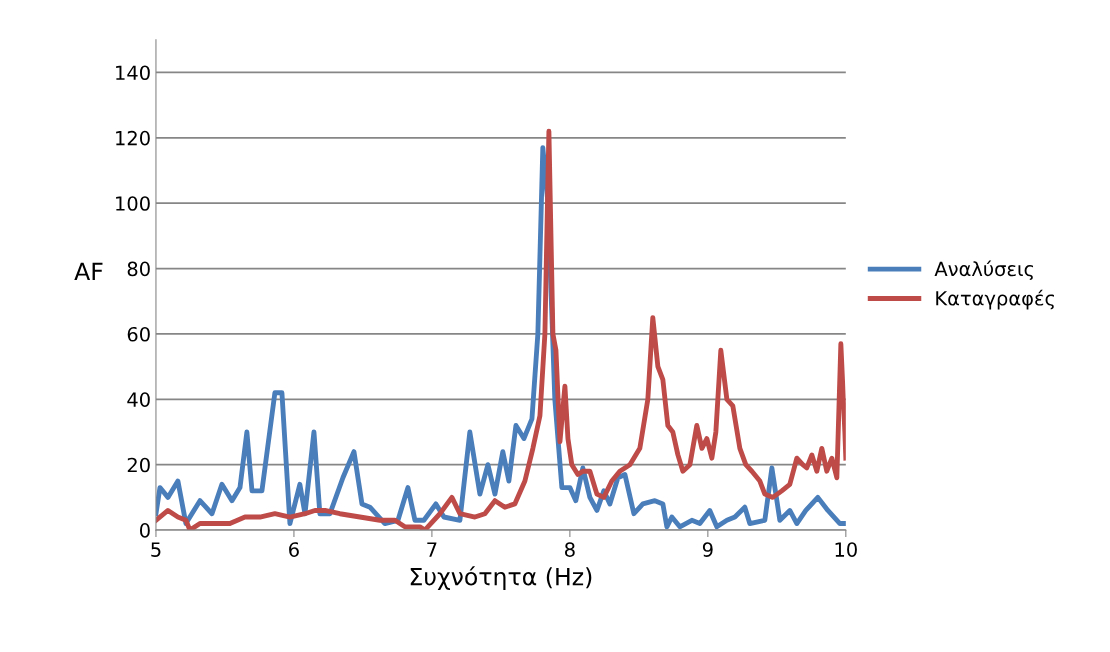 The height and width of the screenshot is (652, 1110). Describe the element at coordinates (133, 73) in the screenshot. I see `y-tick-label: 140` at that location.